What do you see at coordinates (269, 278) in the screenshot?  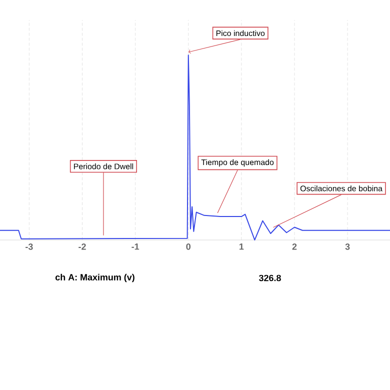 I see `text: 326.8` at bounding box center [269, 278].